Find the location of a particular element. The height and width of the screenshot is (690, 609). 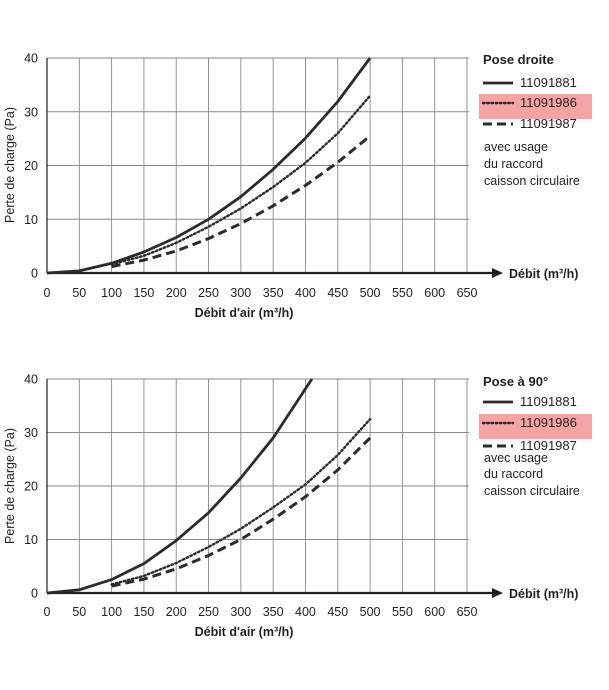

legend-title: Pose à 90° is located at coordinates (515, 381).